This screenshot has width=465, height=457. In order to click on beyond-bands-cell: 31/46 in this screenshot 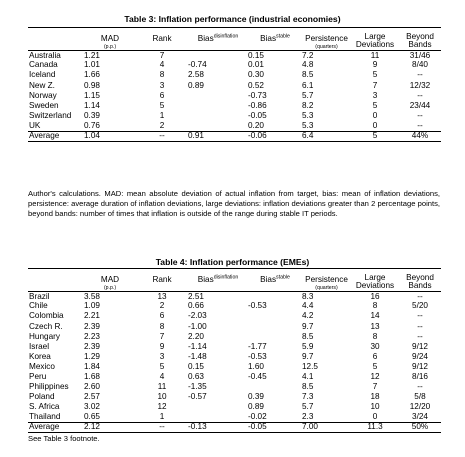, I will do `click(420, 55)`.